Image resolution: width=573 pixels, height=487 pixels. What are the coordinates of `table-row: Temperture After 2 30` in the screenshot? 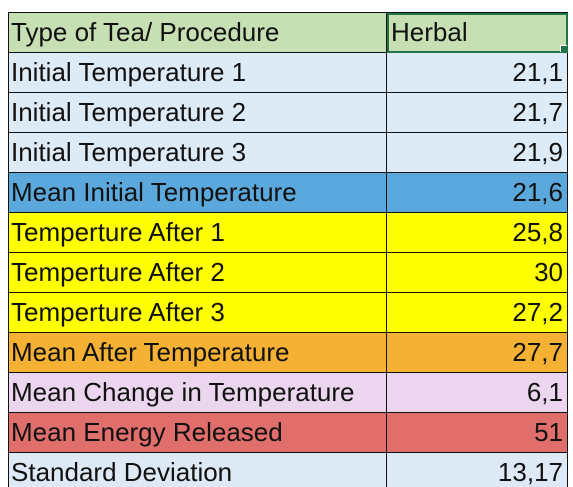 It's located at (288, 273).